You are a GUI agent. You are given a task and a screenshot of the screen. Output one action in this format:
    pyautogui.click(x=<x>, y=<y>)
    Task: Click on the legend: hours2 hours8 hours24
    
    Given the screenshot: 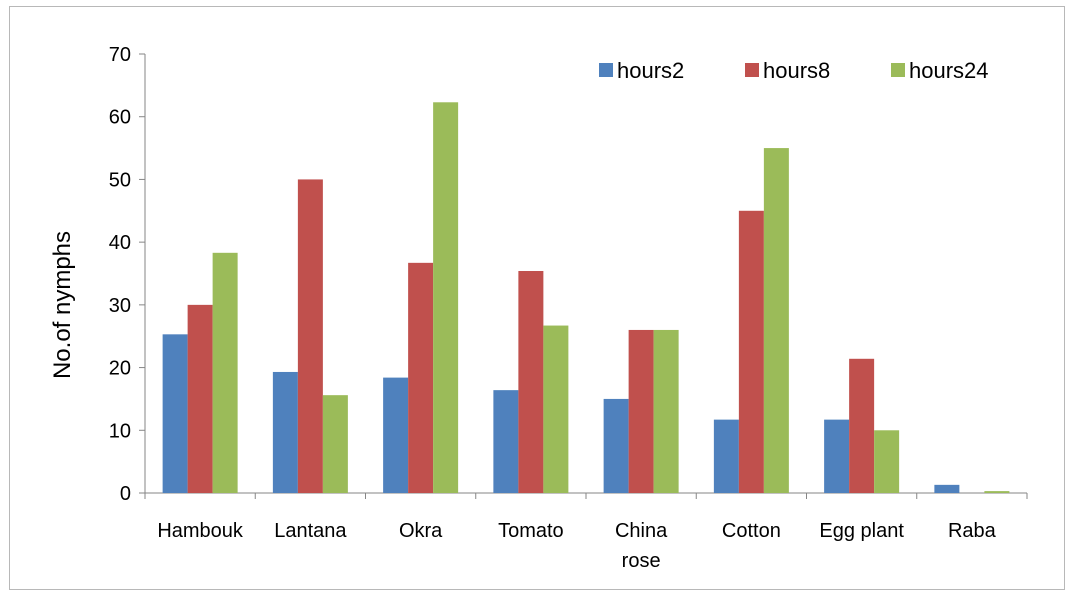 What is the action you would take?
    pyautogui.click(x=794, y=70)
    